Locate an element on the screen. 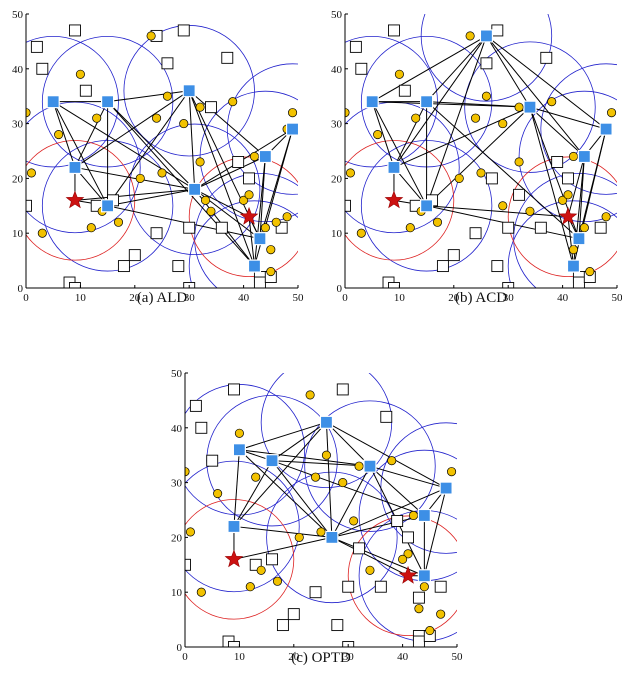 The image size is (622, 692). x-tick-label: 20 is located at coordinates (454, 298).